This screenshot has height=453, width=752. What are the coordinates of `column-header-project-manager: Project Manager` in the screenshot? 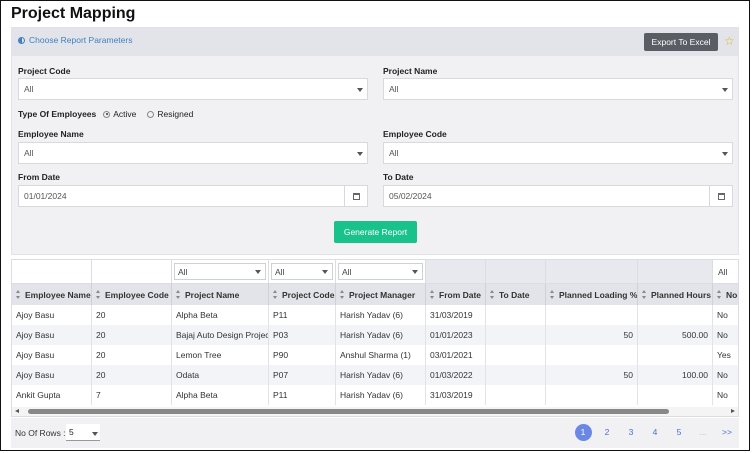 It's located at (381, 294).